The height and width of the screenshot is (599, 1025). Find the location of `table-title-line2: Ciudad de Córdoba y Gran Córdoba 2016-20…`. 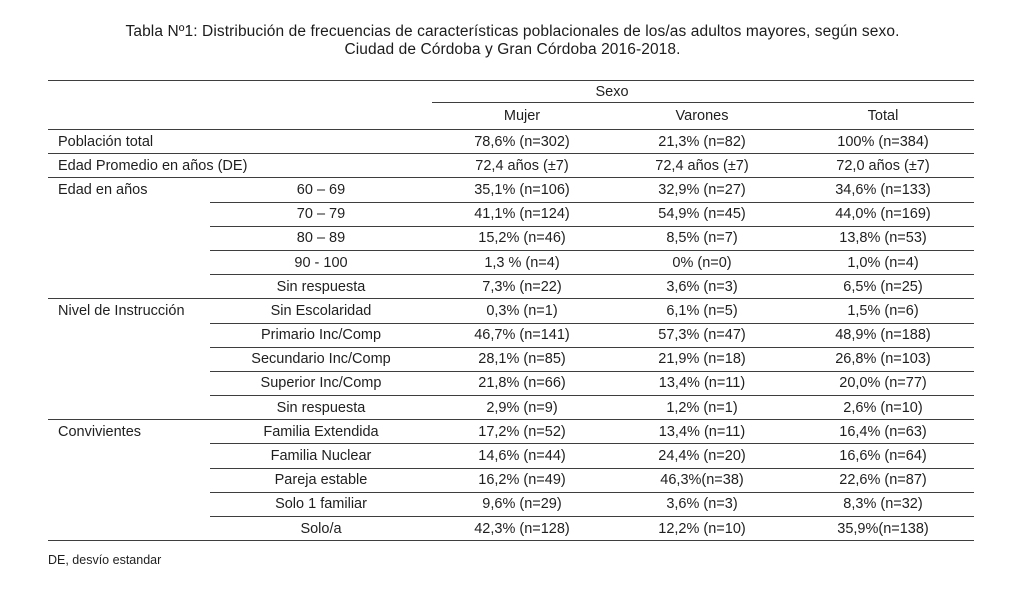

table-title-line2: Ciudad de Córdoba y Gran Córdoba 2016-20… is located at coordinates (512, 49).